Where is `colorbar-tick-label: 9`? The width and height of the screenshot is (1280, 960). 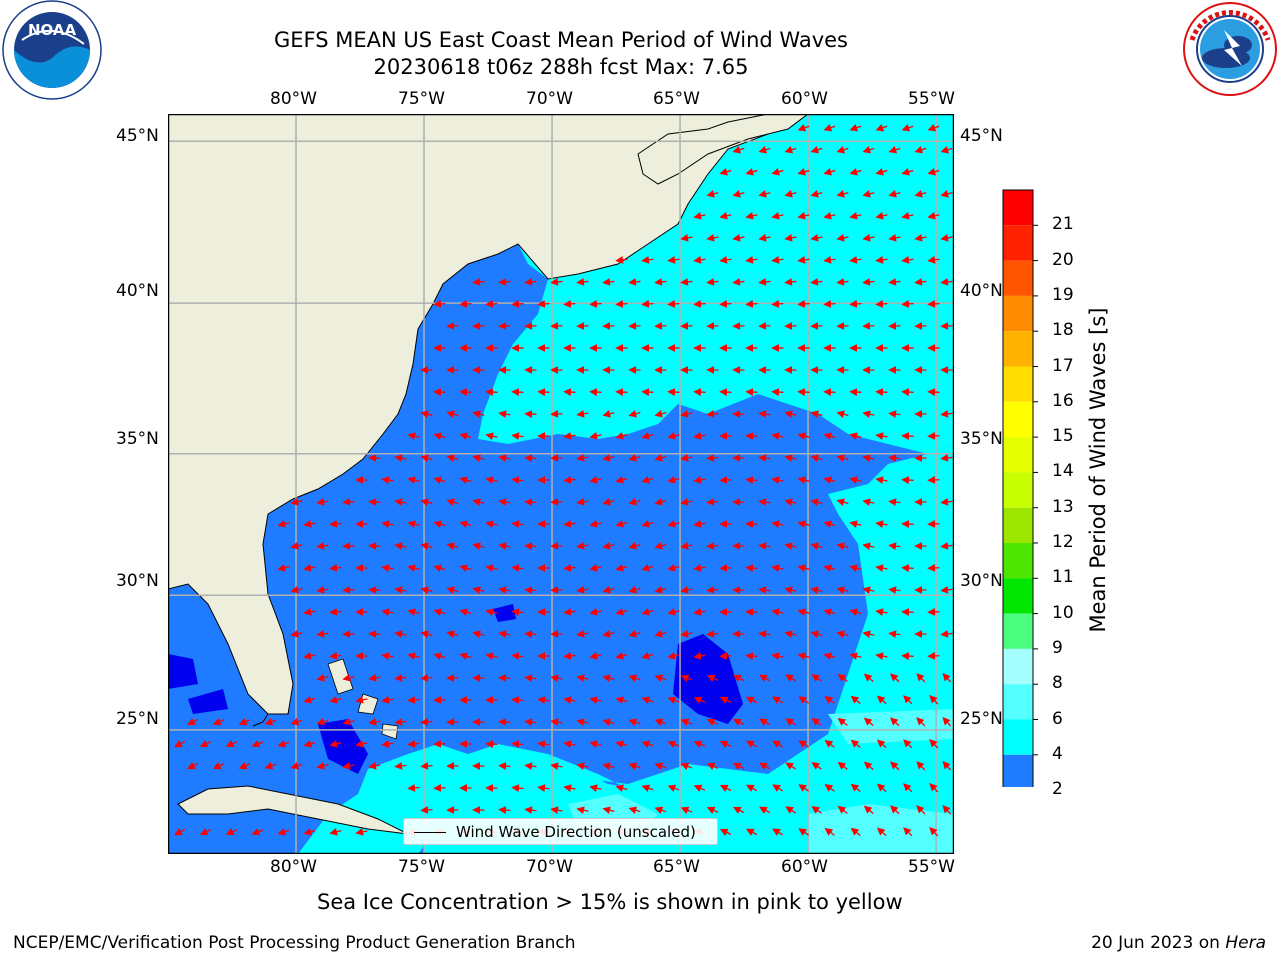 colorbar-tick-label: 9 is located at coordinates (1057, 647).